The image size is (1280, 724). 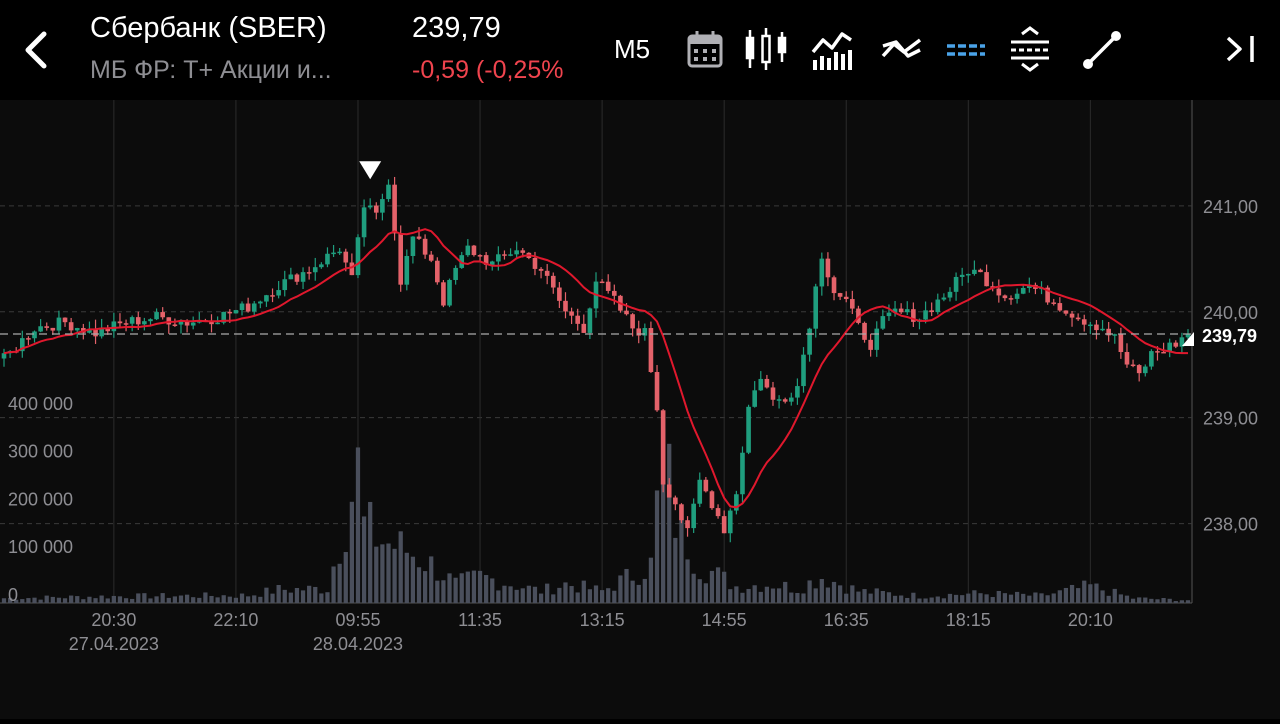 I want to click on x-date-label: 27.04.2023, so click(x=114, y=644).